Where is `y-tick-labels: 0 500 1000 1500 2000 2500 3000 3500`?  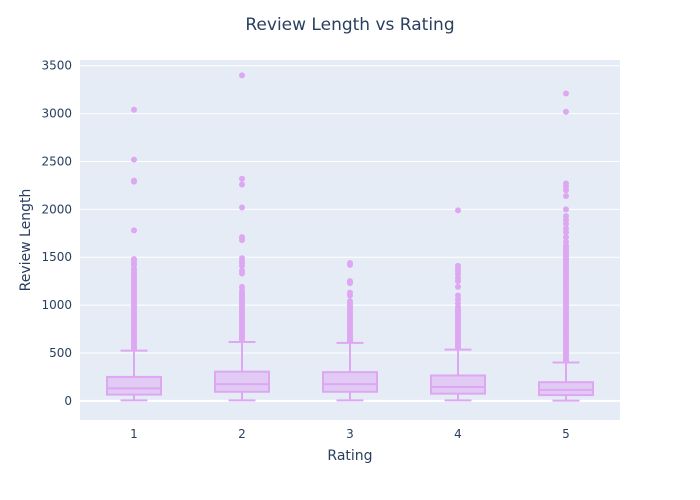 y-tick-labels: 0 500 1000 1500 2000 2500 3000 3500 is located at coordinates (56, 233).